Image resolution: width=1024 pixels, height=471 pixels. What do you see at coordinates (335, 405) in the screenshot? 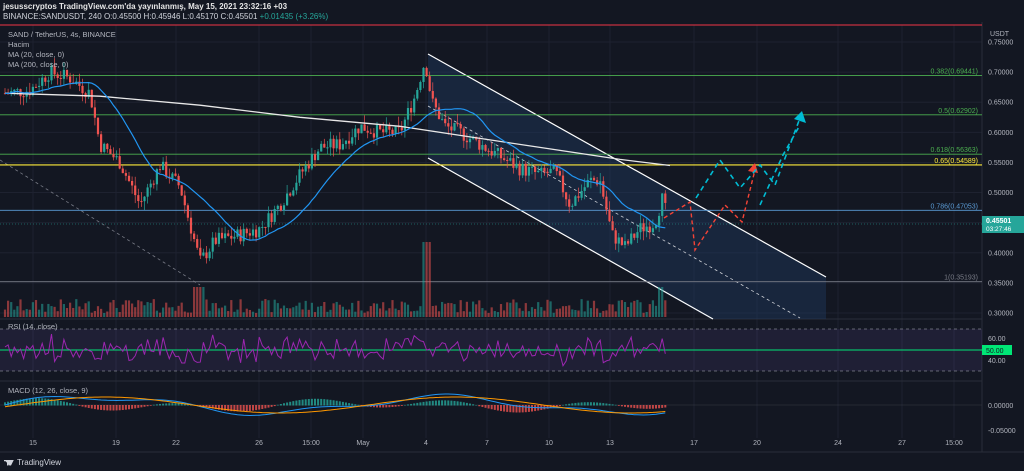
I see `signal-line` at bounding box center [335, 405].